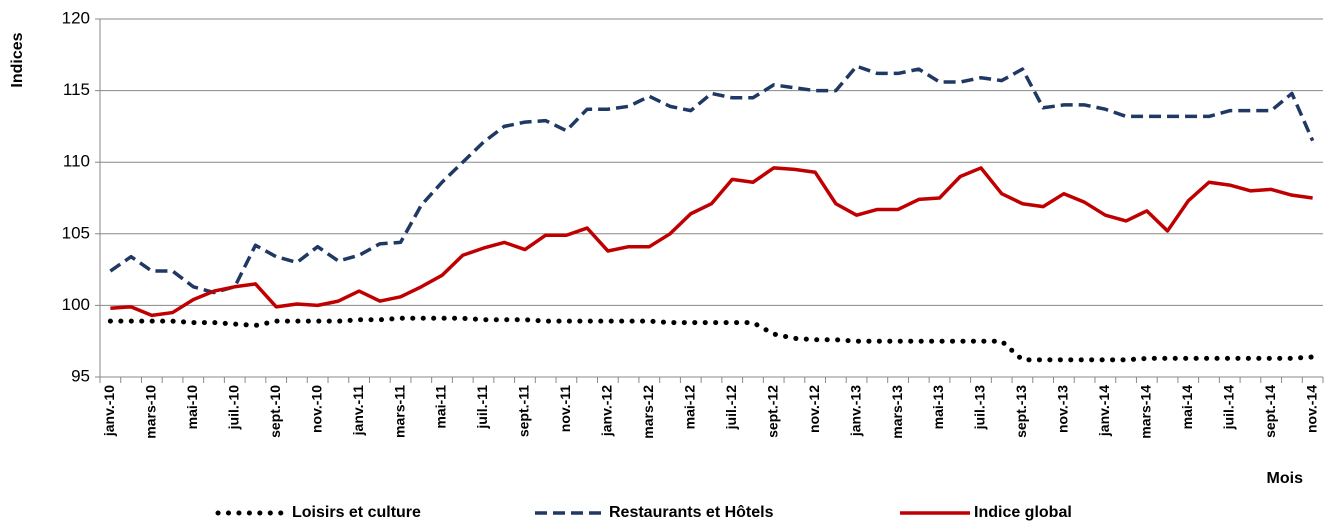  What do you see at coordinates (151, 412) in the screenshot?
I see `x-tick-label: mars-10` at bounding box center [151, 412].